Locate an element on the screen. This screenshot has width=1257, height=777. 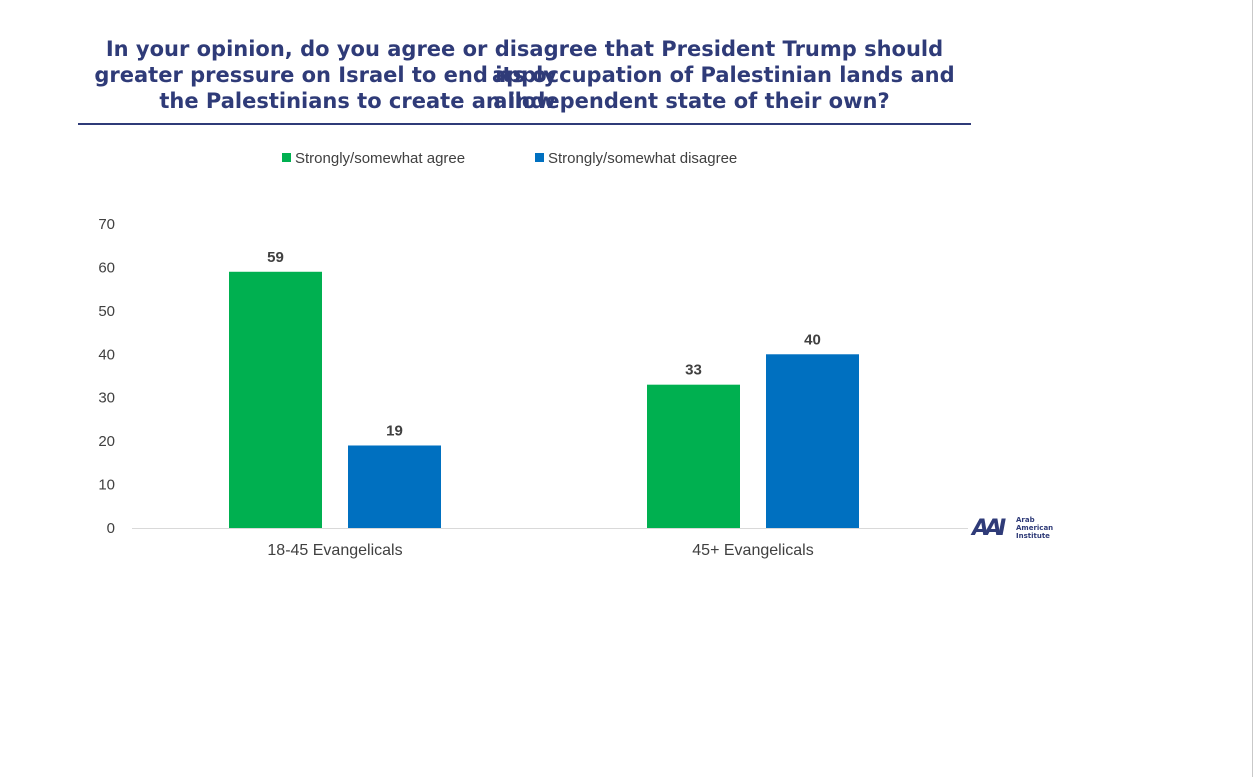
y-tick-label: 10 is located at coordinates (106, 485).